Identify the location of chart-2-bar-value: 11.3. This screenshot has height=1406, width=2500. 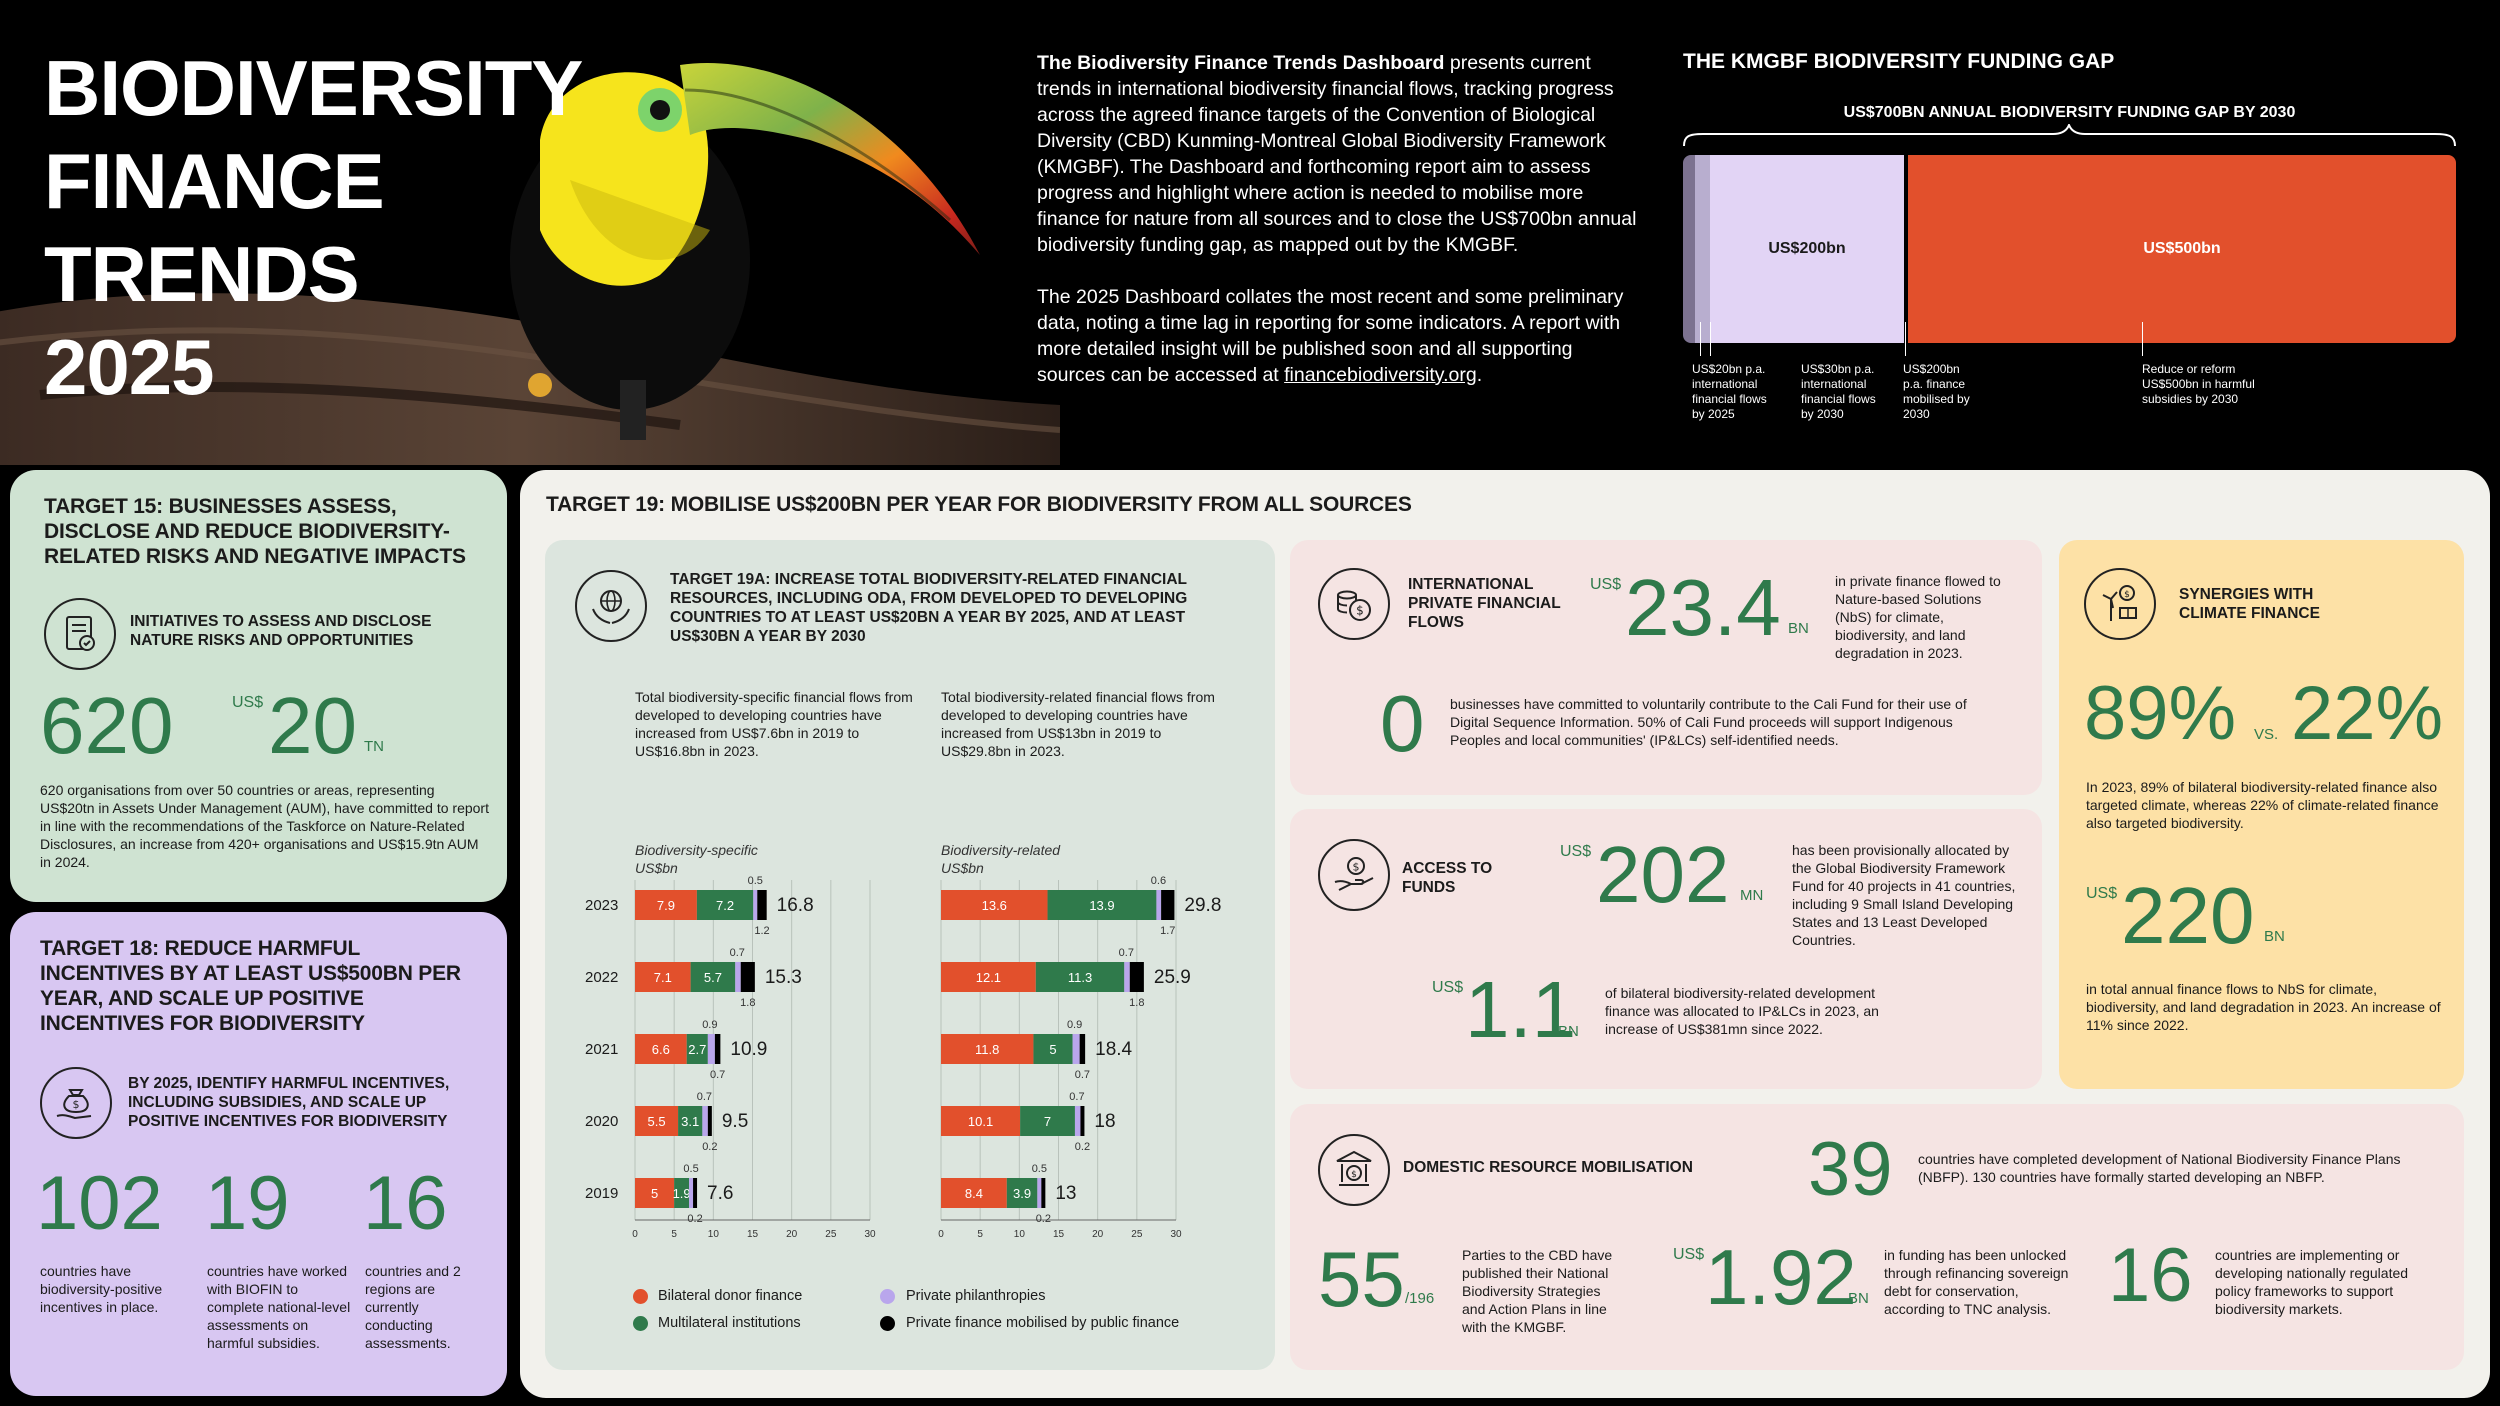
(1080, 977).